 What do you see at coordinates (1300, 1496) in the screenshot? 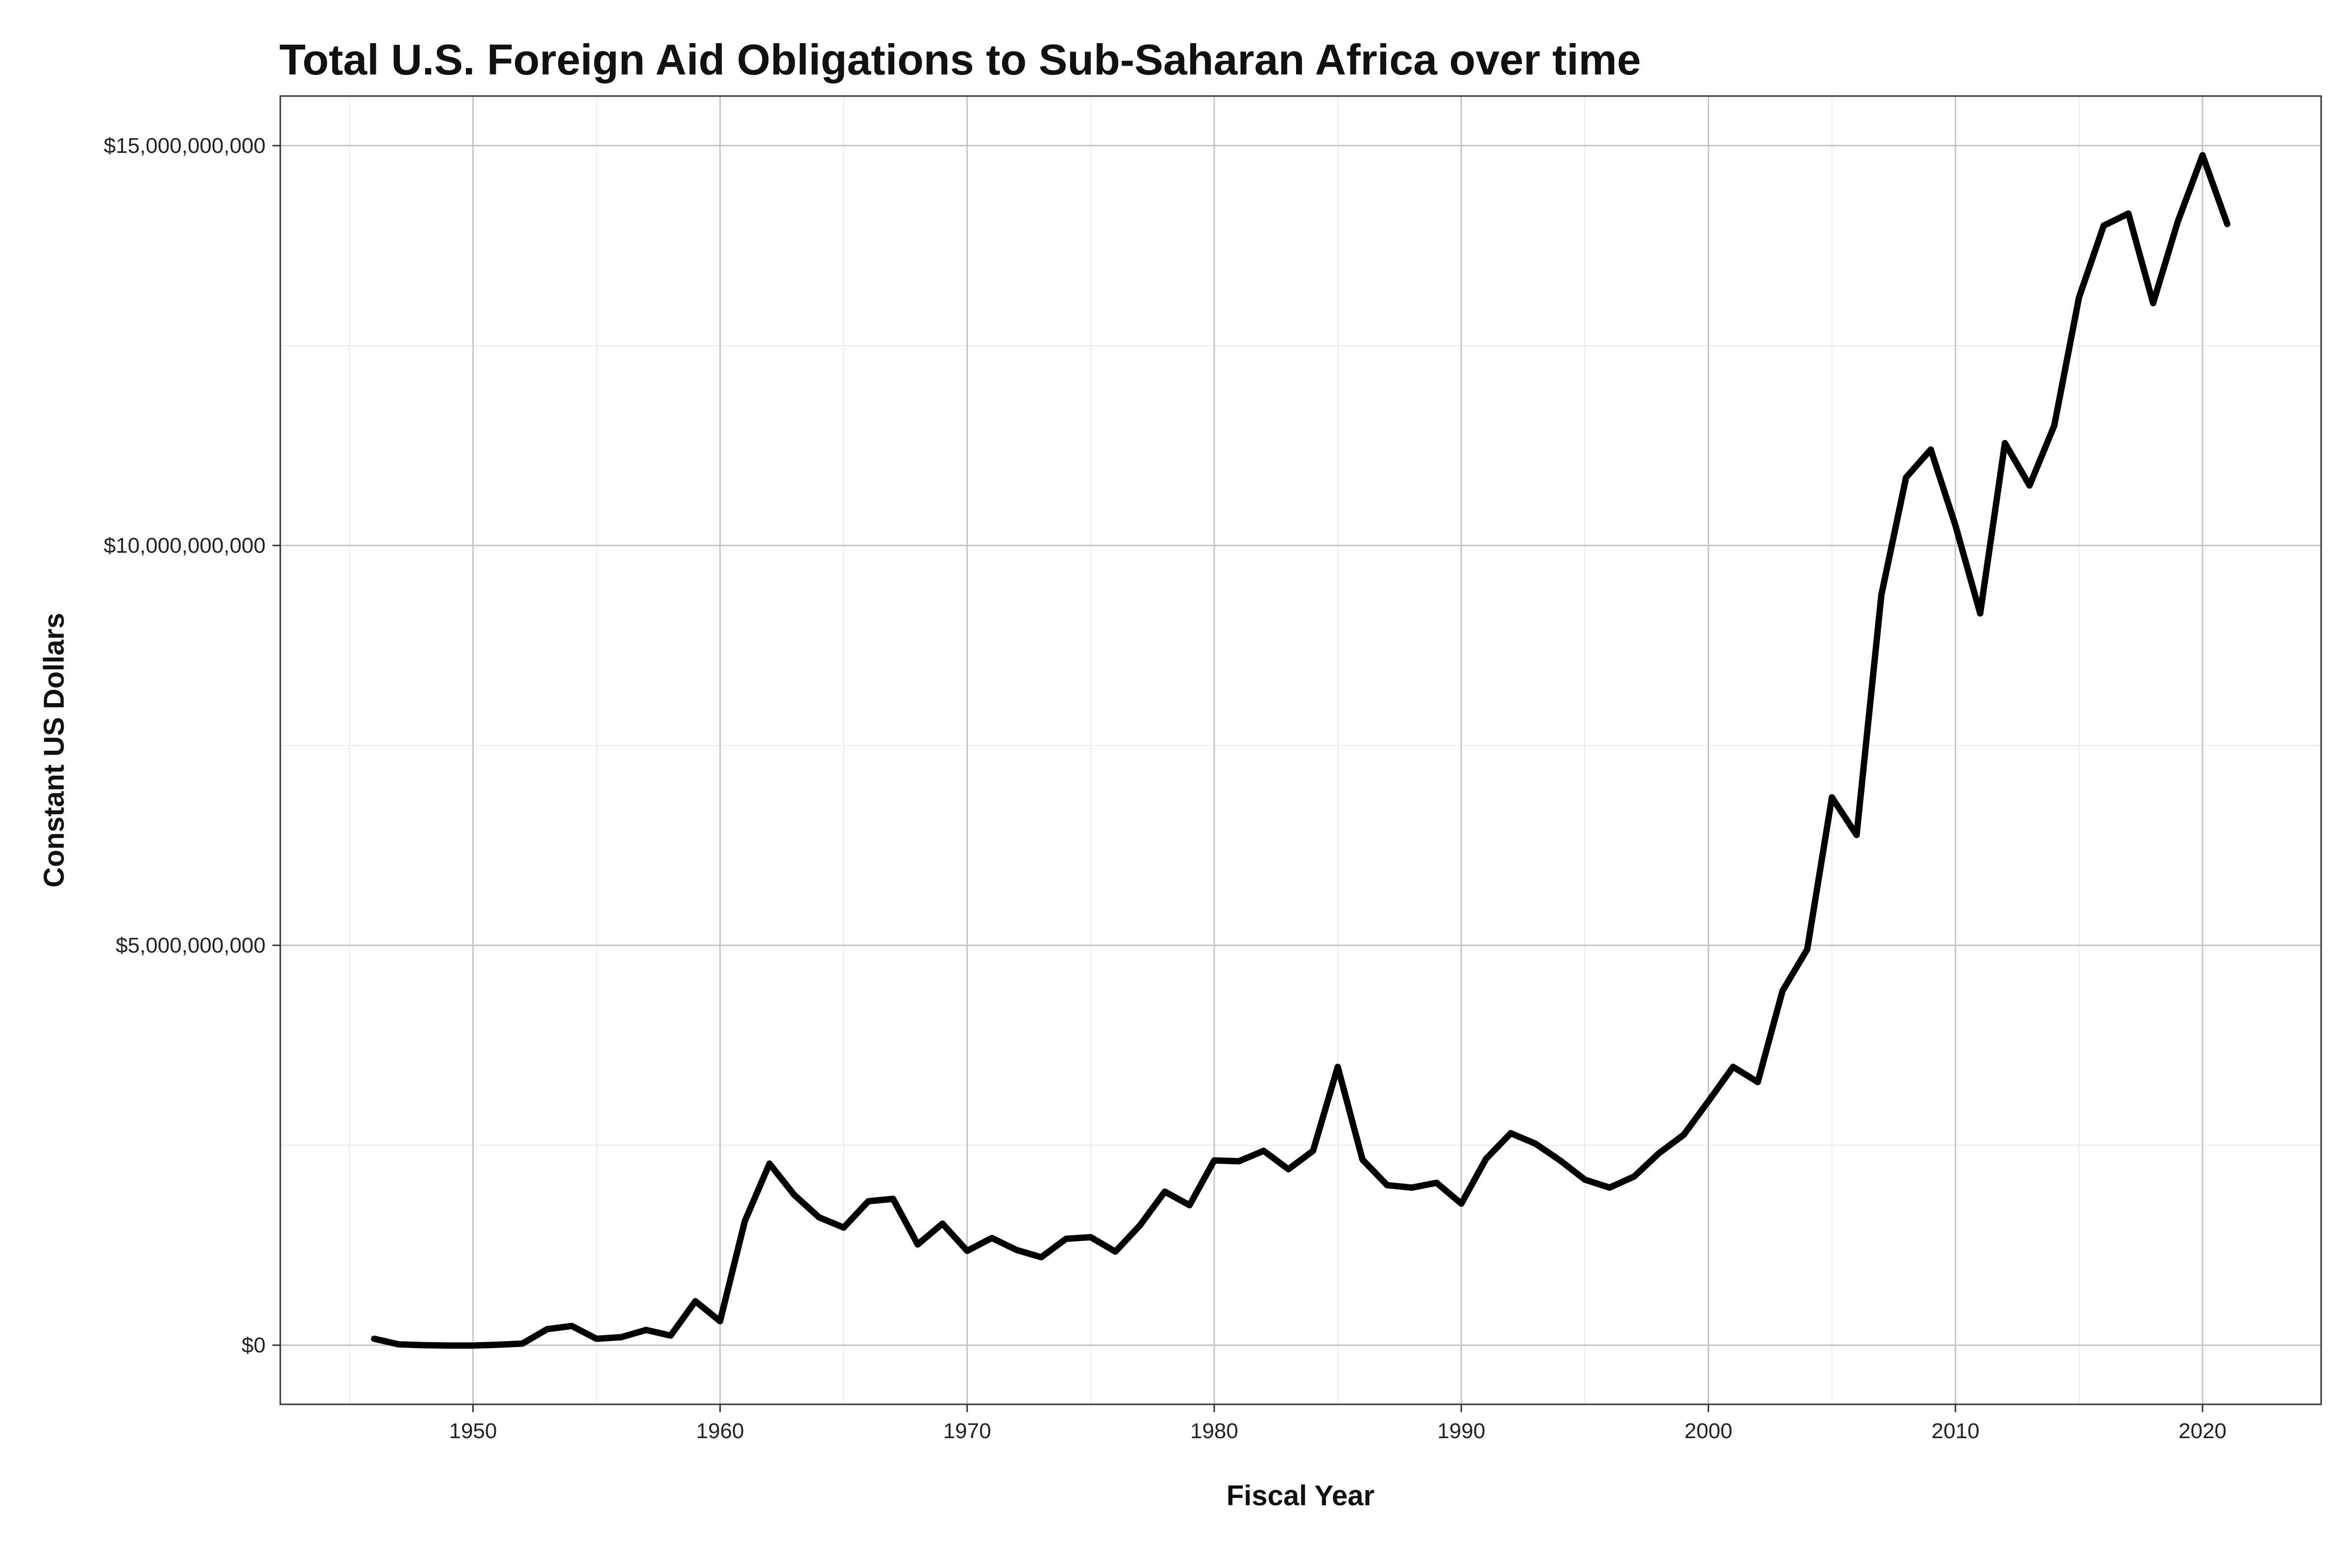
I see `x-axis-title: Fiscal Year` at bounding box center [1300, 1496].